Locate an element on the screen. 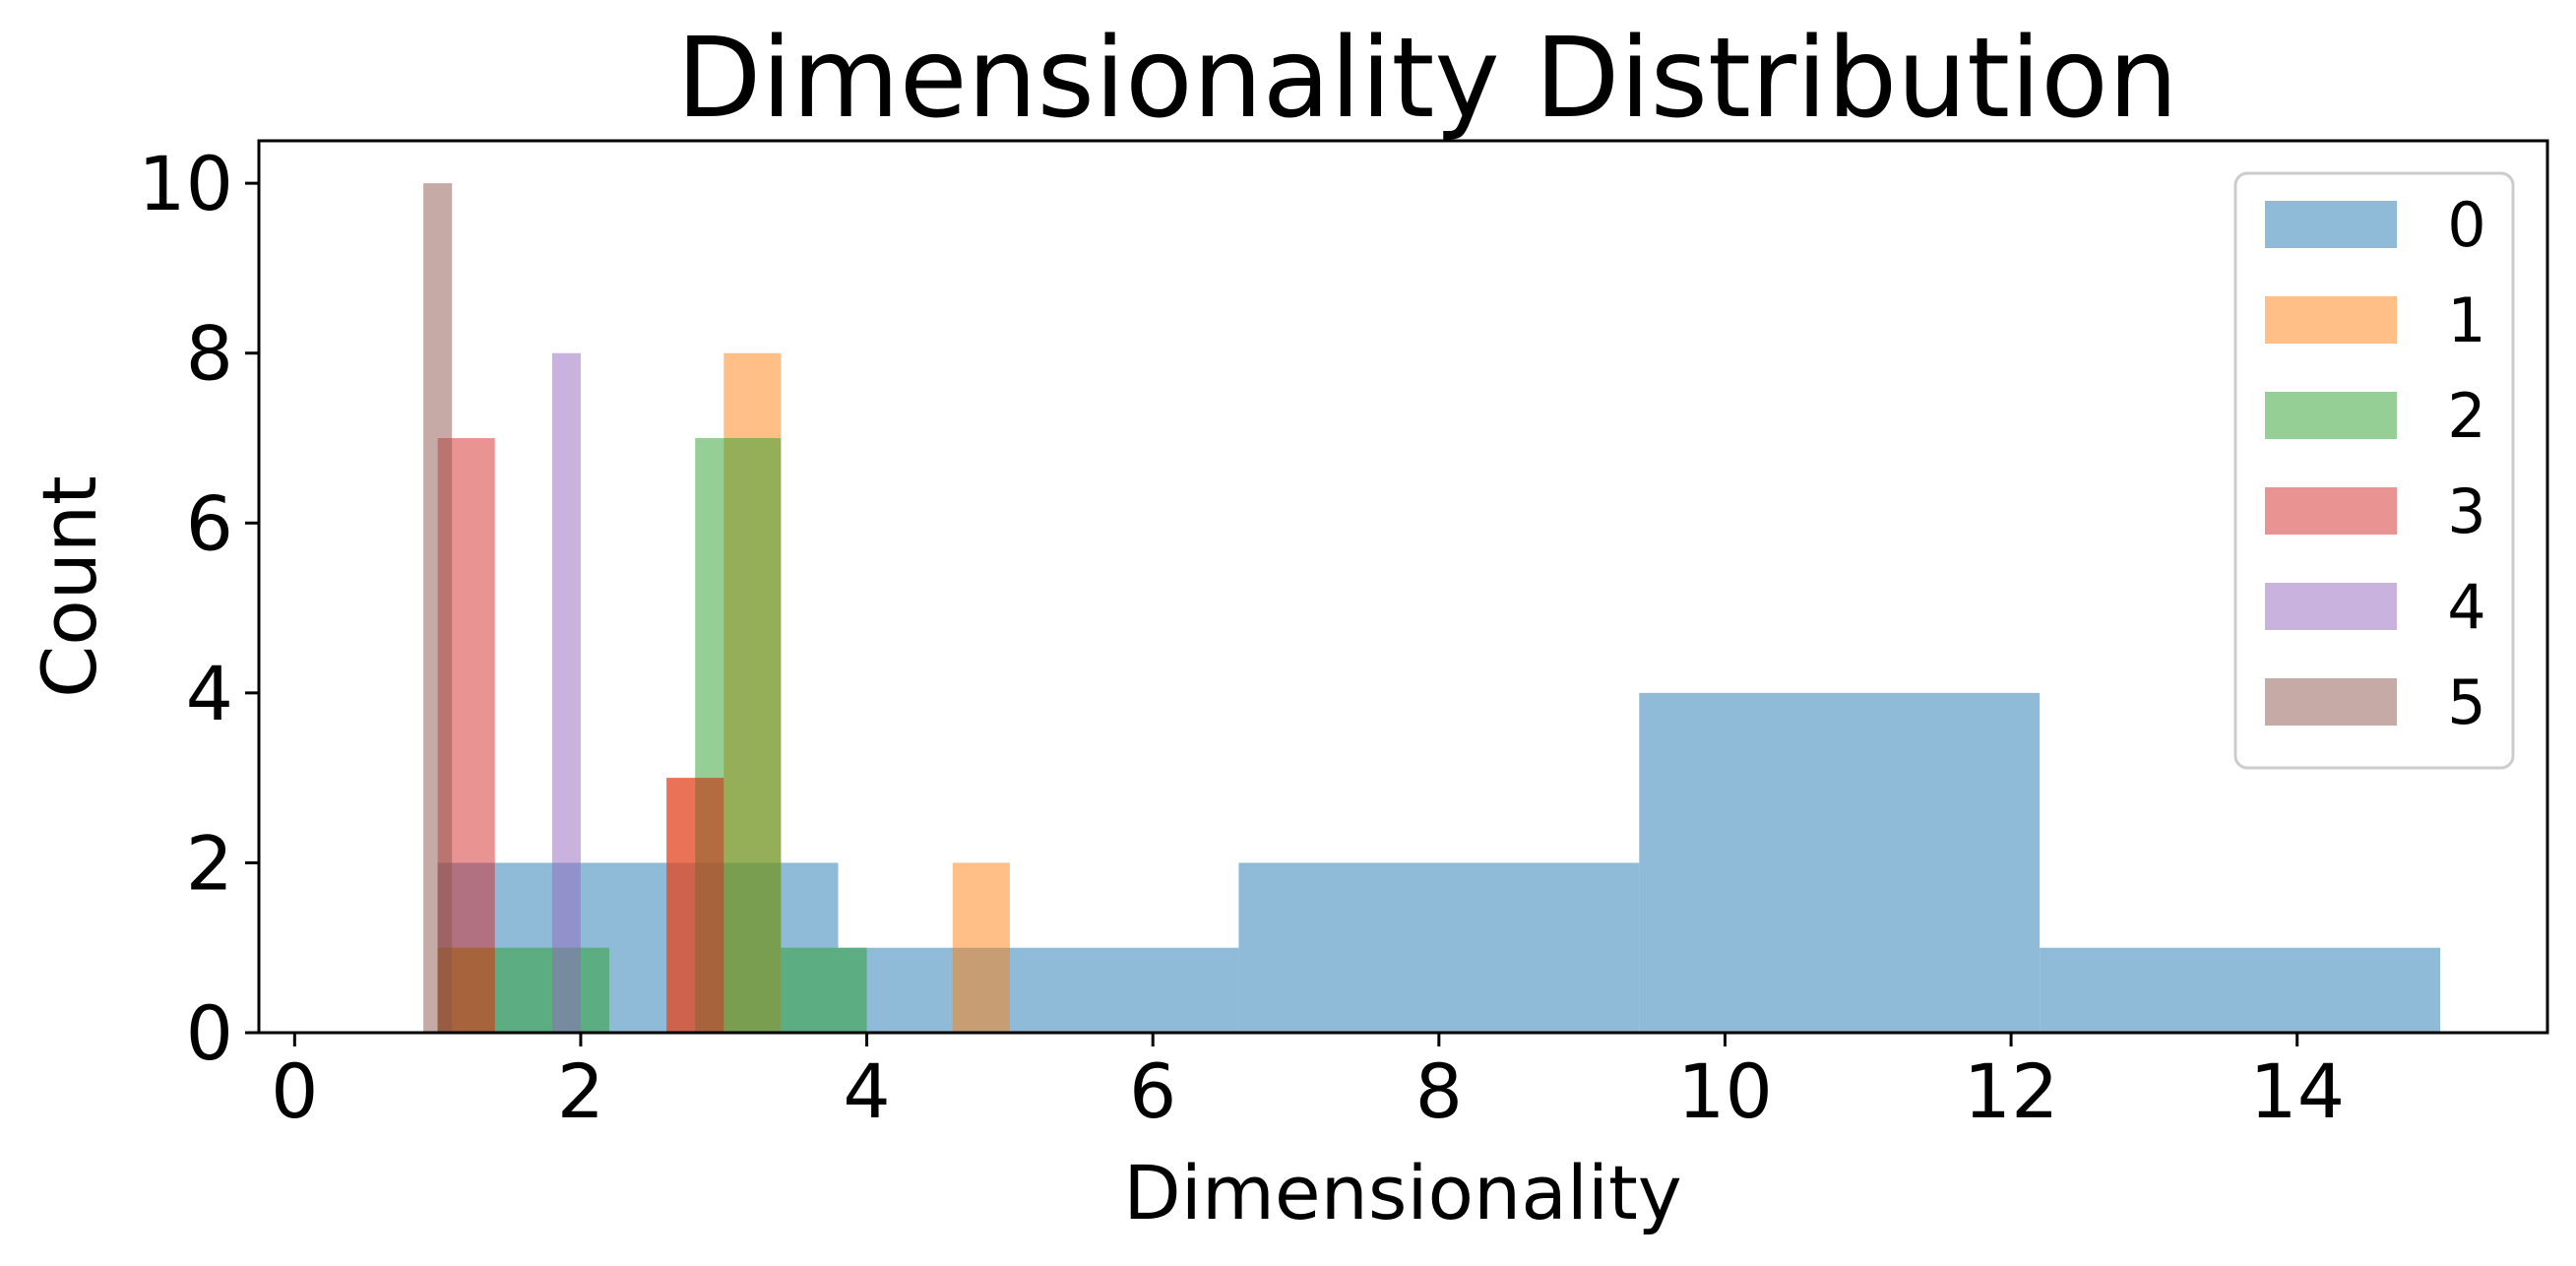 This screenshot has width=2576, height=1266. legend-label-0: 0 is located at coordinates (2466, 225).